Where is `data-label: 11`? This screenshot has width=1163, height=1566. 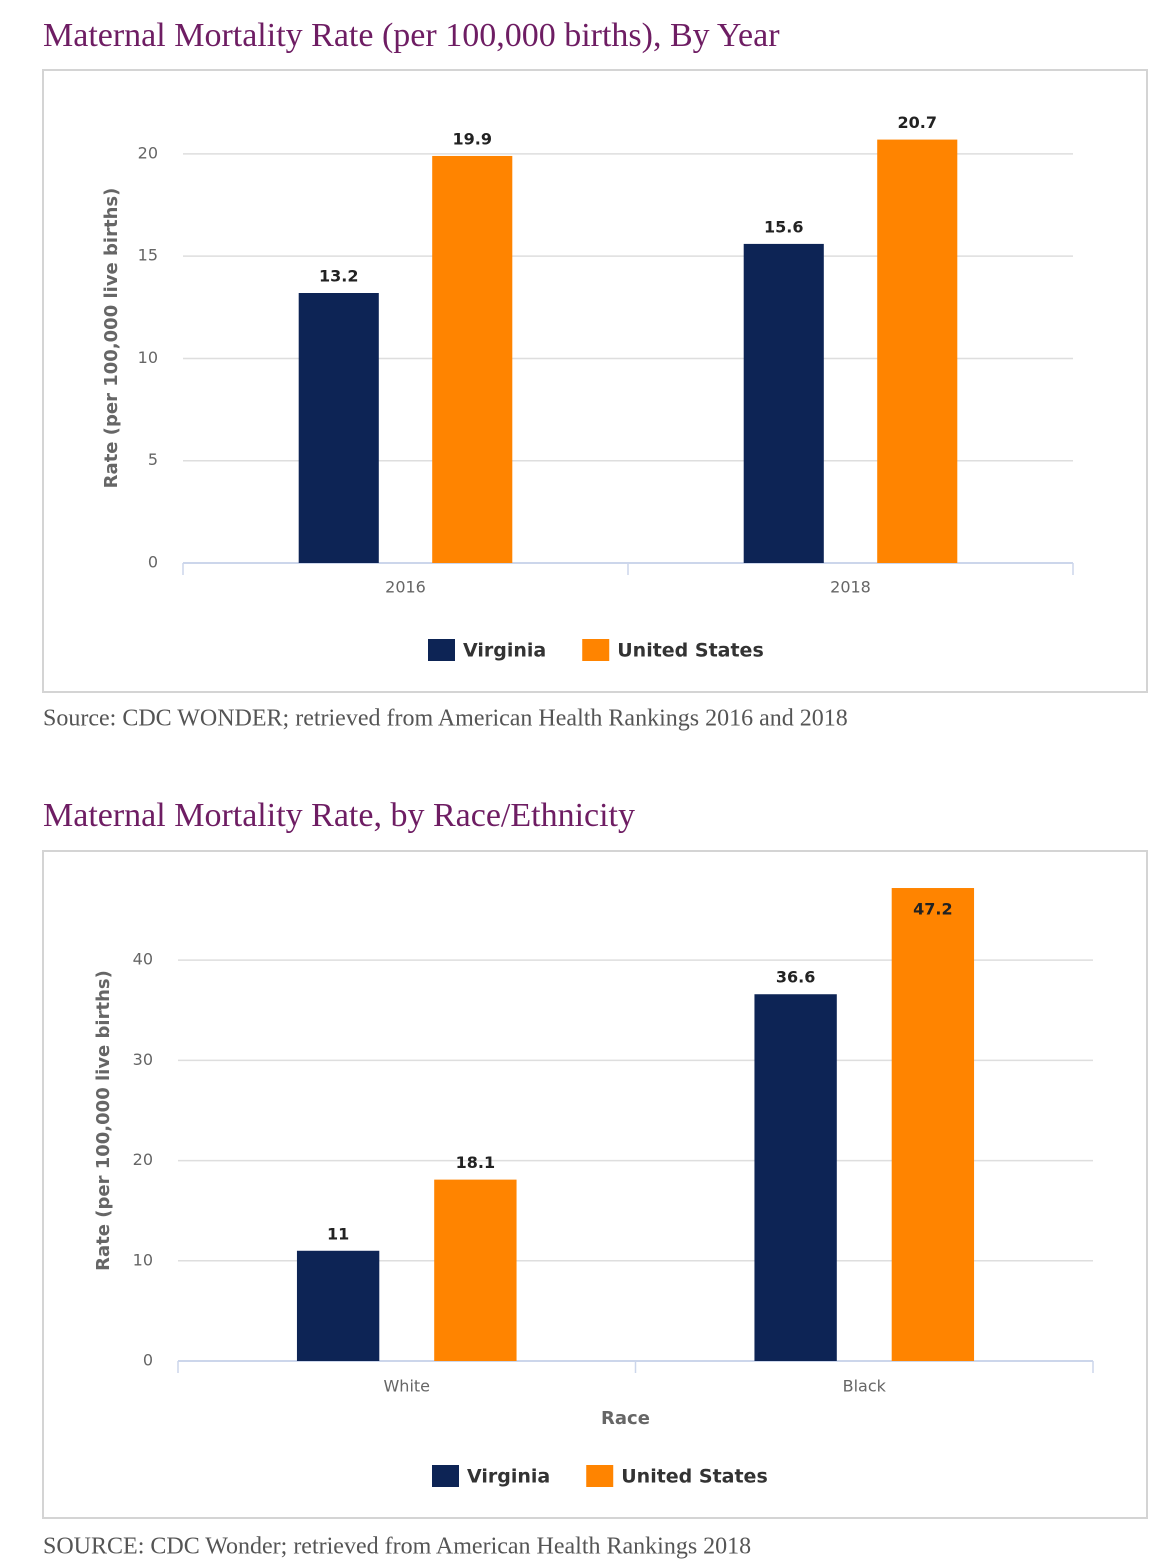 data-label: 11 is located at coordinates (338, 1233).